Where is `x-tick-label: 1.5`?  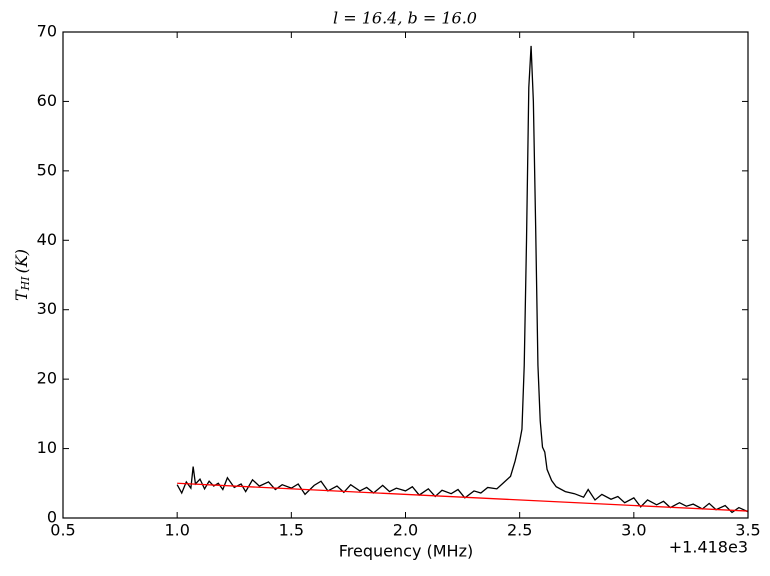
x-tick-label: 1.5 is located at coordinates (291, 530).